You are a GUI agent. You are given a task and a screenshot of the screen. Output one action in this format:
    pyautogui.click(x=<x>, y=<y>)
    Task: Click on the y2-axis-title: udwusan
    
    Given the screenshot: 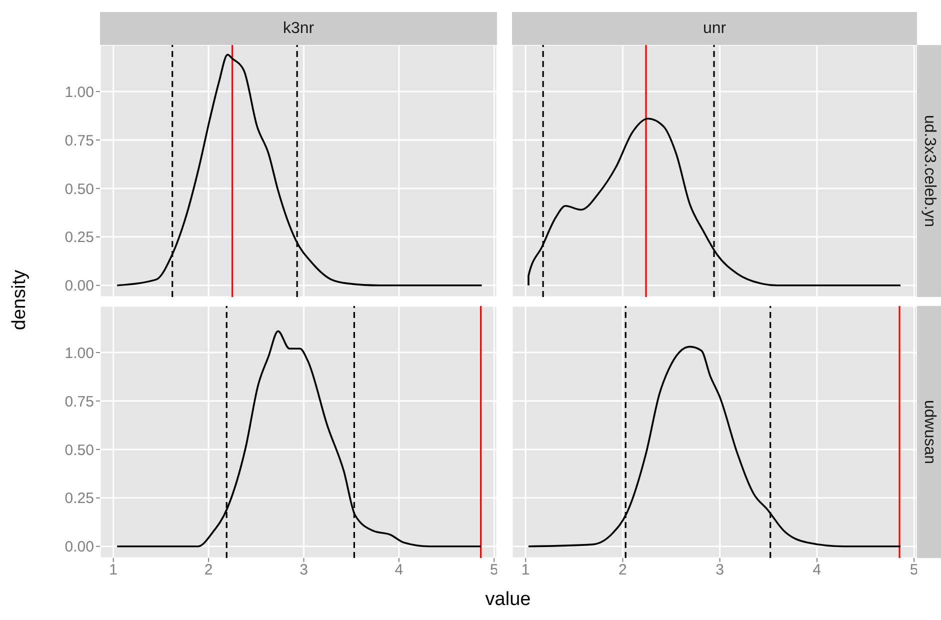 What is the action you would take?
    pyautogui.click(x=929, y=432)
    